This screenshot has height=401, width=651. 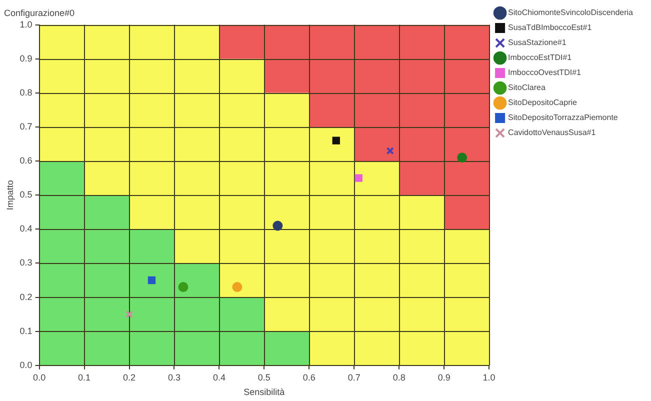 I want to click on x-tick-label: 0.0, so click(x=39, y=377).